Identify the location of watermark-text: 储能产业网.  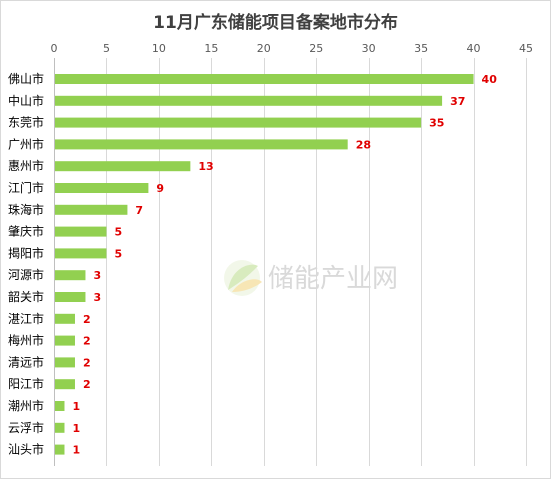
(333, 279).